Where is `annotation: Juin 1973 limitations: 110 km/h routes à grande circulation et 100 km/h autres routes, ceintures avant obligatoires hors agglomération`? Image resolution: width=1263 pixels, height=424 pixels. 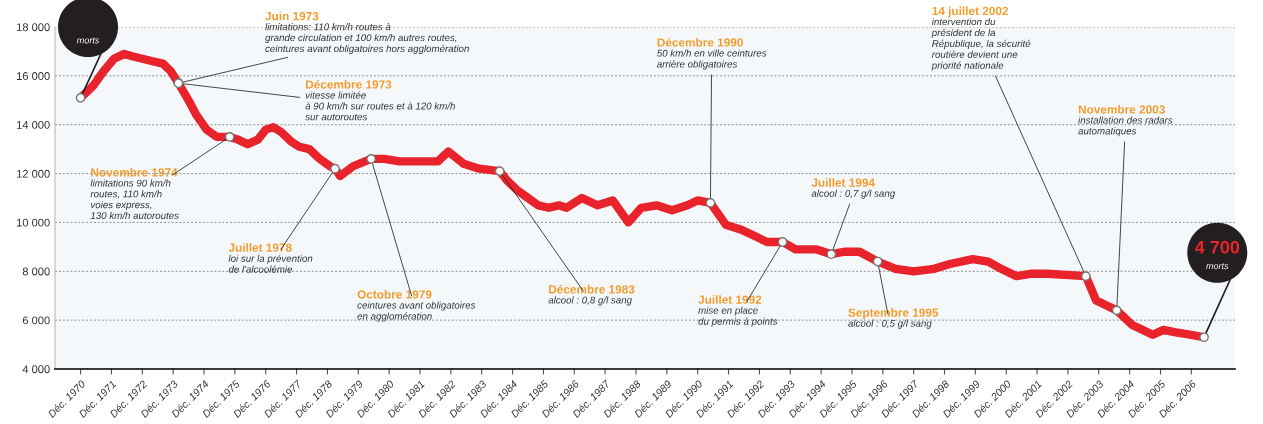
annotation: Juin 1973 limitations: 110 km/h routes à grande circulation et 100 km/h autres routes, ceintures avant obligatoires hors agglomération is located at coordinates (367, 32).